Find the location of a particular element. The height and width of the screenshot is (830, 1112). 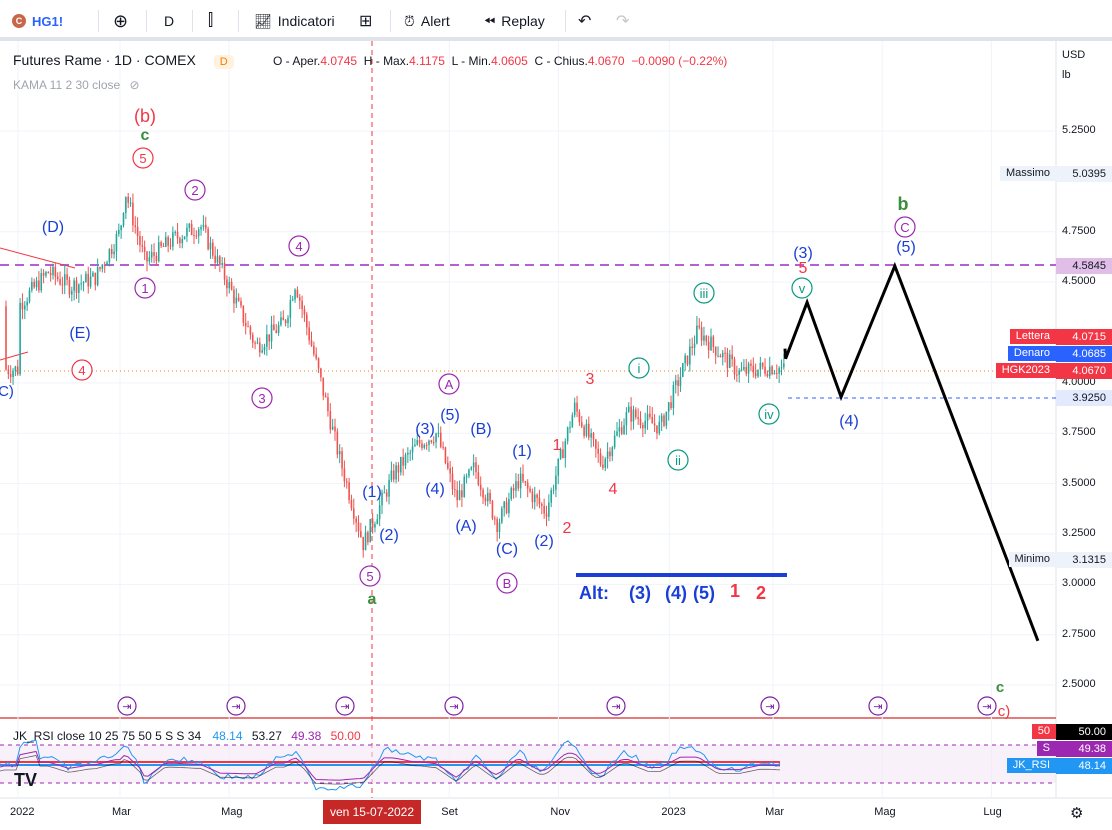

symbol-button: C HG1! is located at coordinates (37, 21).